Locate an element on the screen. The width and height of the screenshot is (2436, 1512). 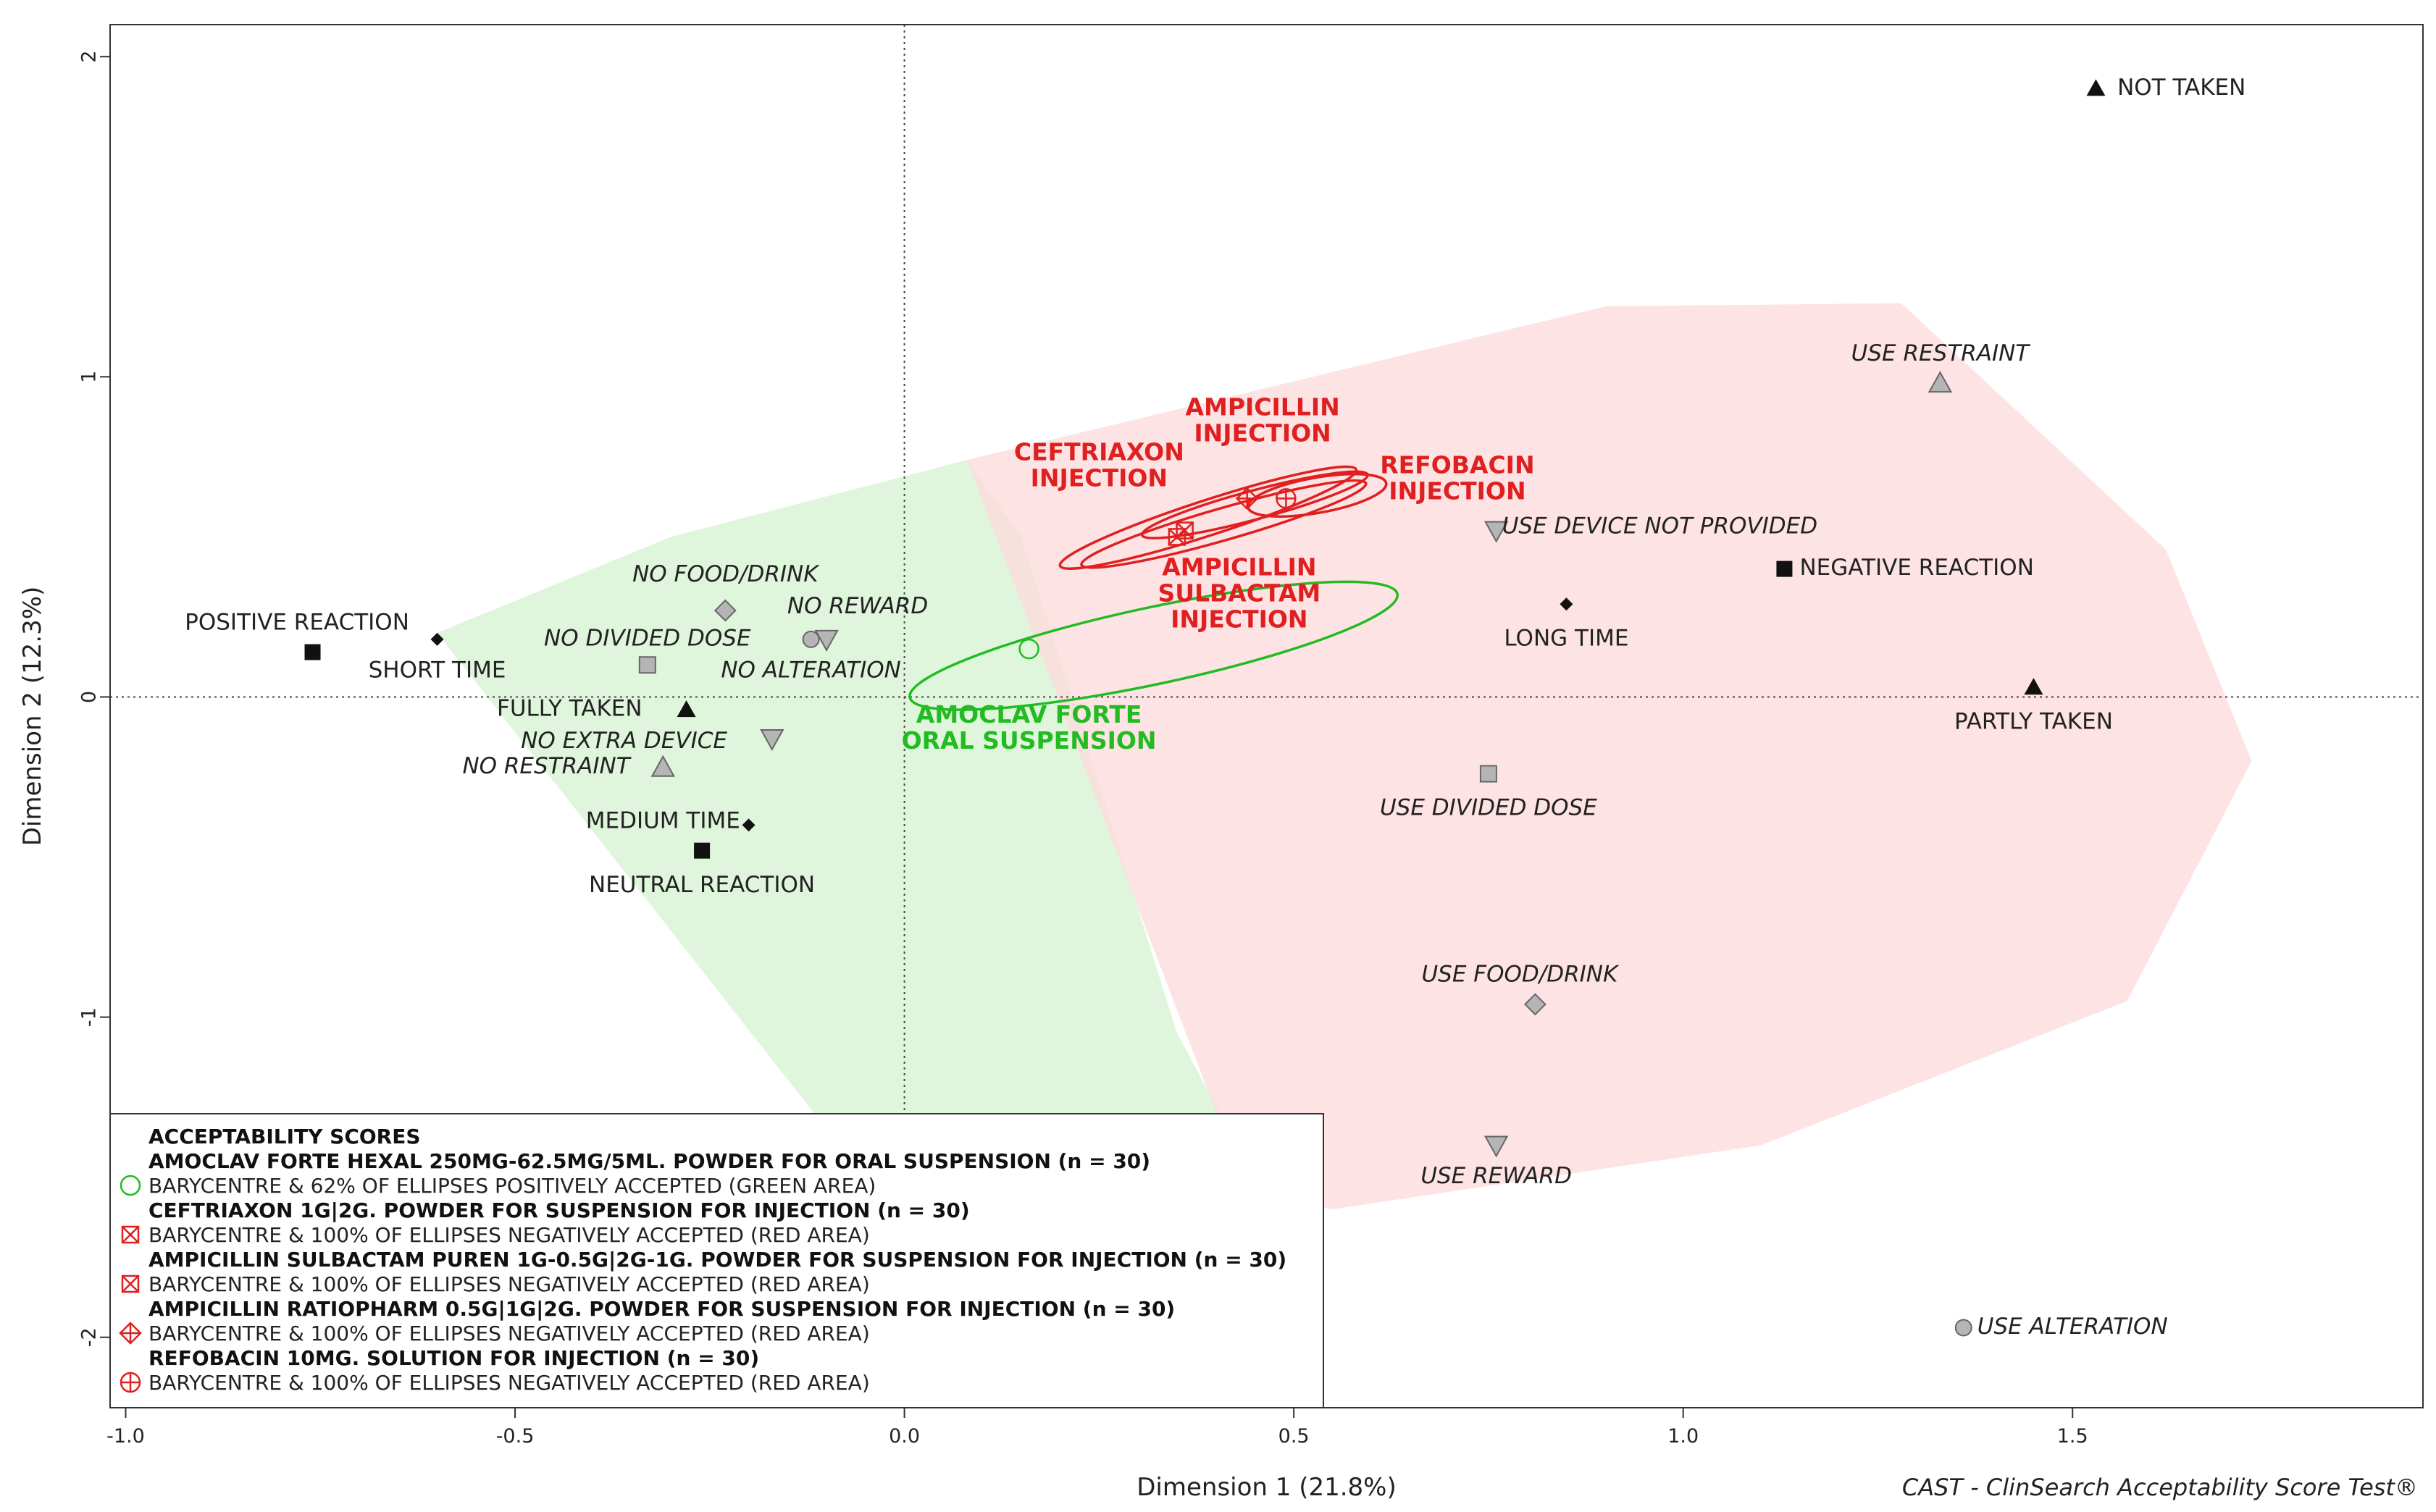
y-axis: -2 -1 0 1 2 is located at coordinates (94, 699).